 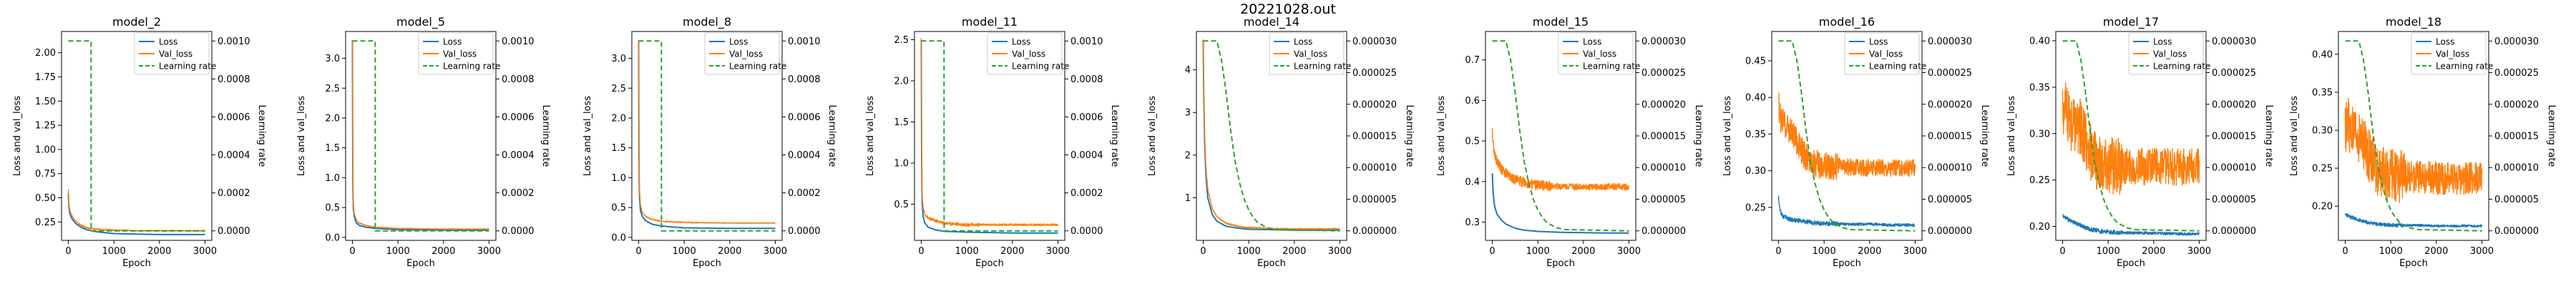 What do you see at coordinates (45, 102) in the screenshot?
I see `y-tick-label: 1.50` at bounding box center [45, 102].